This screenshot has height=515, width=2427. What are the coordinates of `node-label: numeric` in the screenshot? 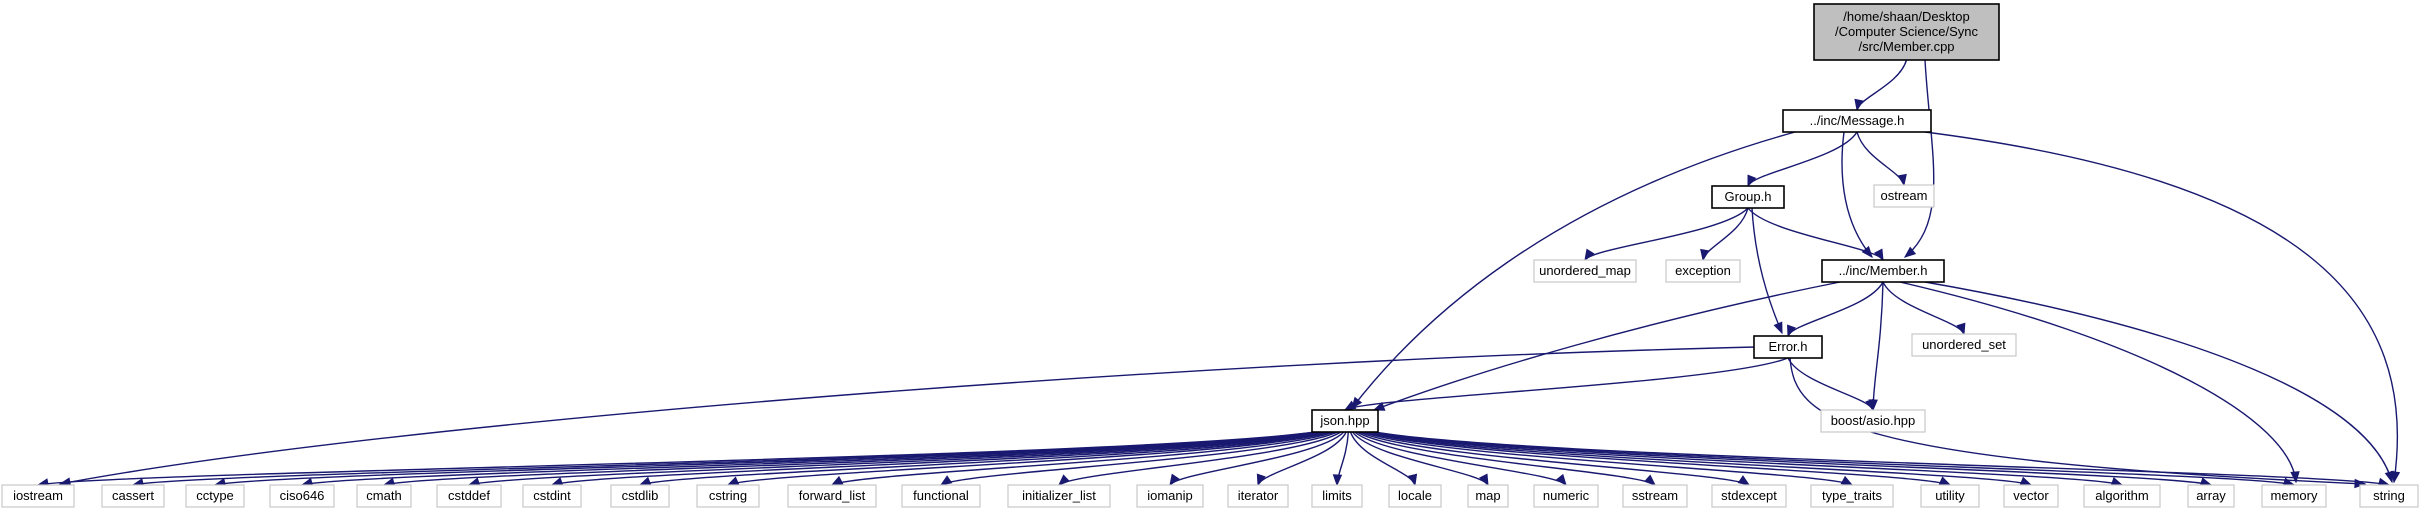 It's located at (1566, 495).